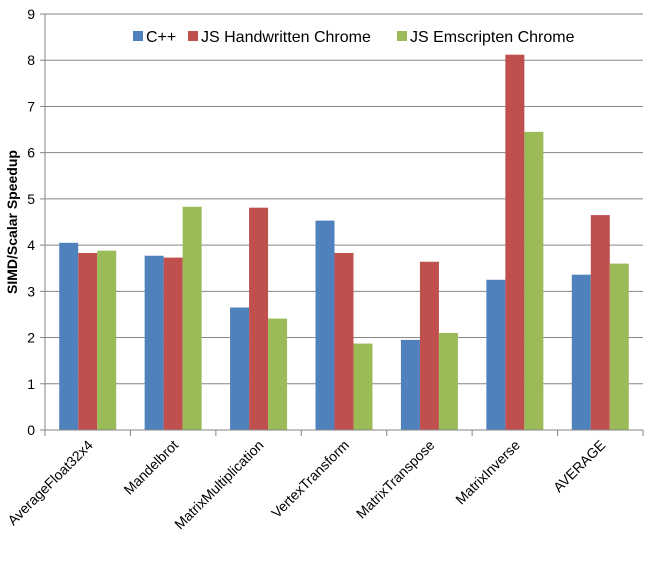  Describe the element at coordinates (161, 37) in the screenshot. I see `legend-label: C++` at that location.